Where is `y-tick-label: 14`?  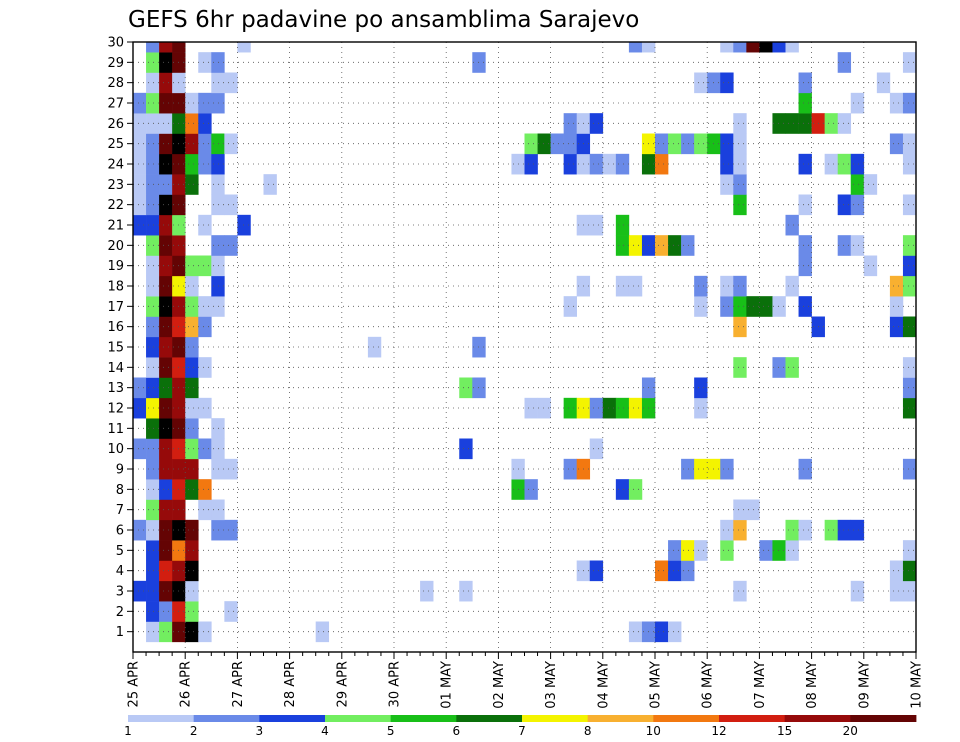 y-tick-label: 14 is located at coordinates (115, 368).